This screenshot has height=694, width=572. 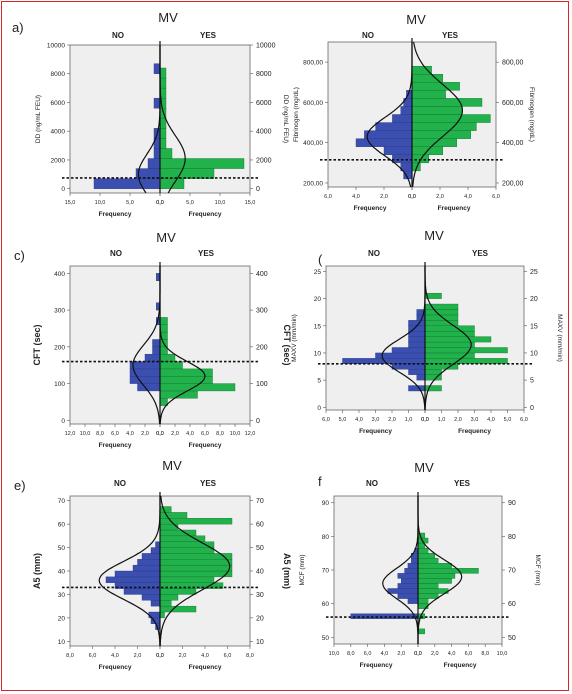 What do you see at coordinates (56, 46) in the screenshot?
I see `ytick-label-left: 10000` at bounding box center [56, 46].